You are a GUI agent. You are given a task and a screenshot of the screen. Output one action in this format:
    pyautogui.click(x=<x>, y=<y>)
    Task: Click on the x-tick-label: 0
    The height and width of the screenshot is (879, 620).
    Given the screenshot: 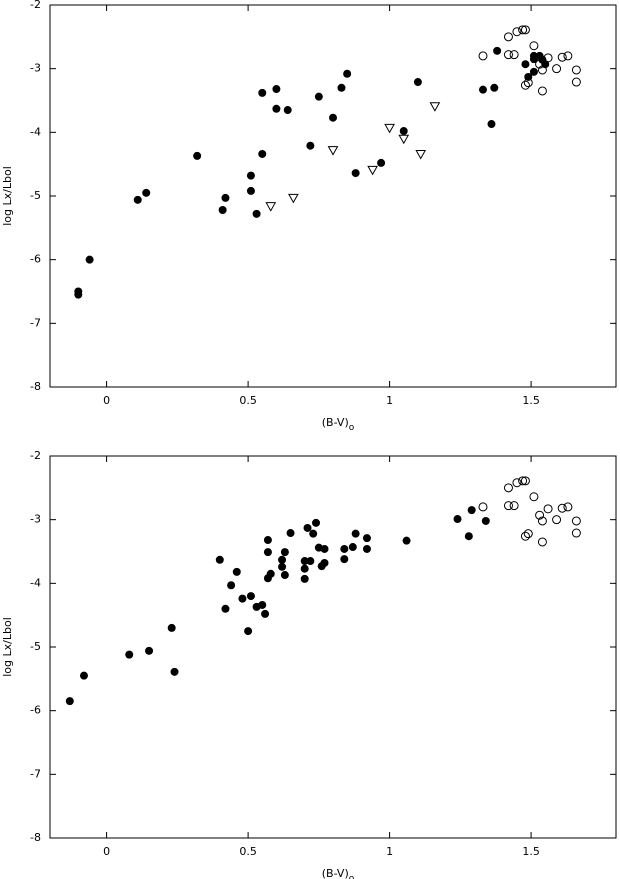 What is the action you would take?
    pyautogui.click(x=106, y=851)
    